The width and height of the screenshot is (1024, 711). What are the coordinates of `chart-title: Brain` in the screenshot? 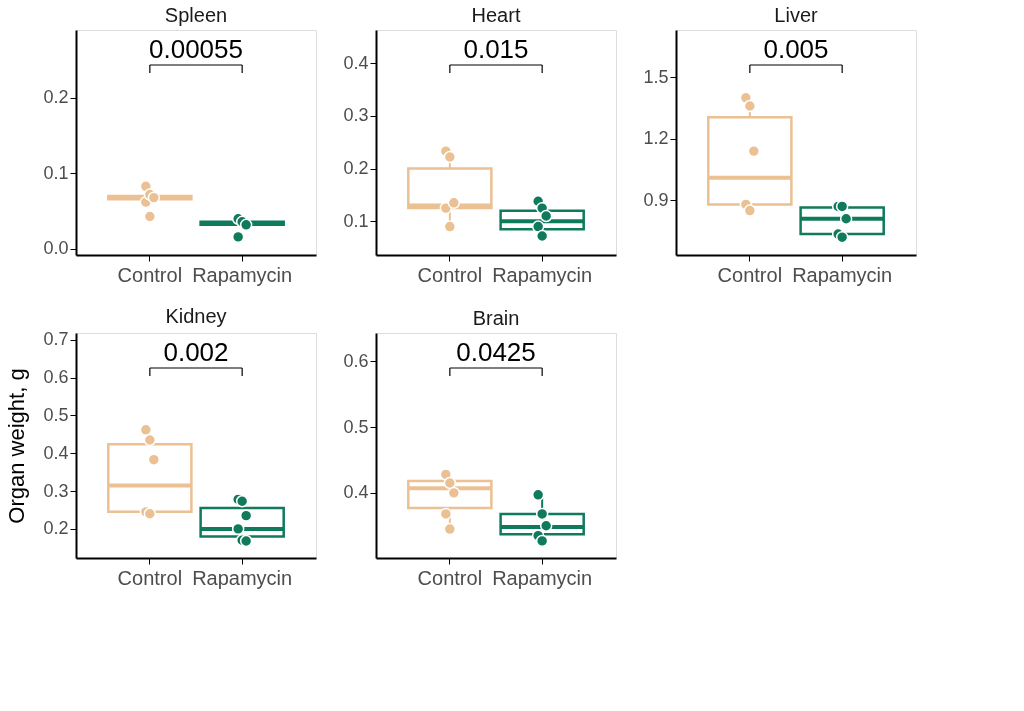 It's located at (496, 318).